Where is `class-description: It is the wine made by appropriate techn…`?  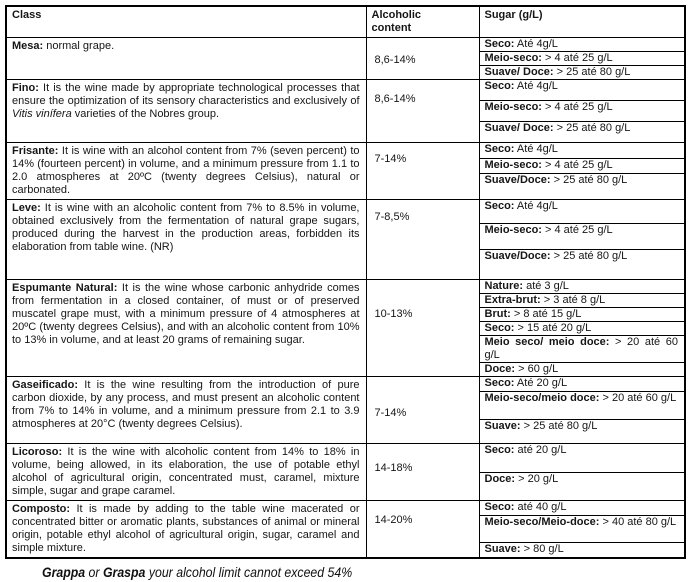 class-description: It is the wine made by appropriate techn… is located at coordinates (186, 94).